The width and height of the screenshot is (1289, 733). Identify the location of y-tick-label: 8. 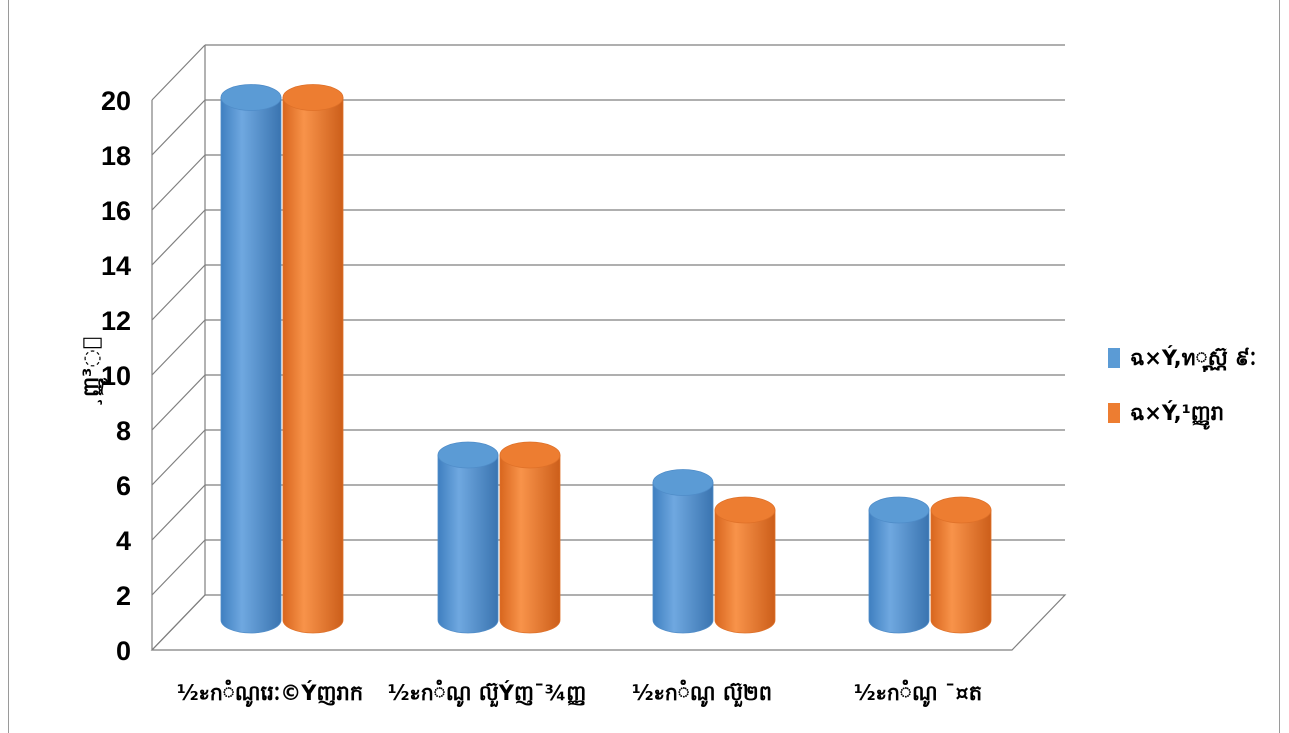
(123, 431).